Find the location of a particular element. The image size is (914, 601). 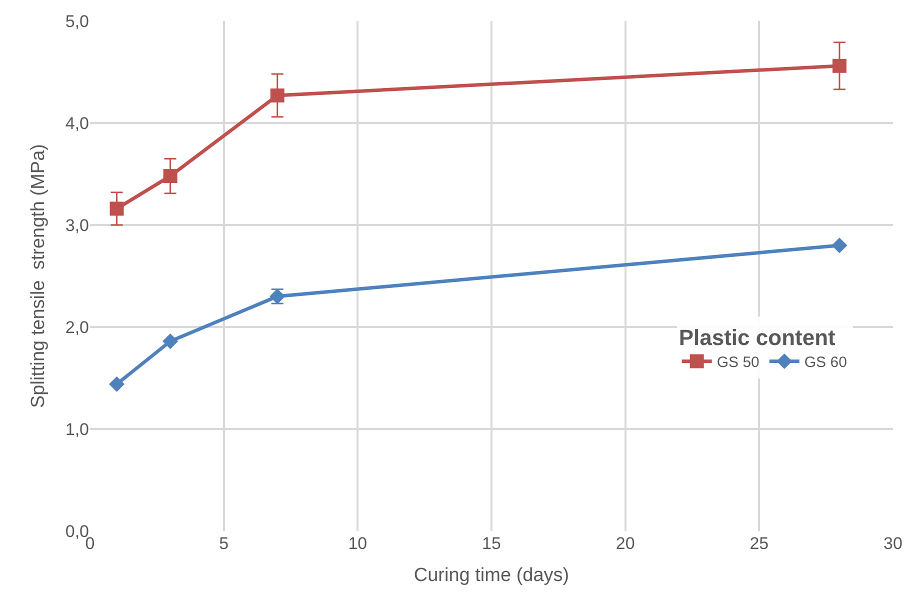

x-tick-label: 5 is located at coordinates (224, 543).